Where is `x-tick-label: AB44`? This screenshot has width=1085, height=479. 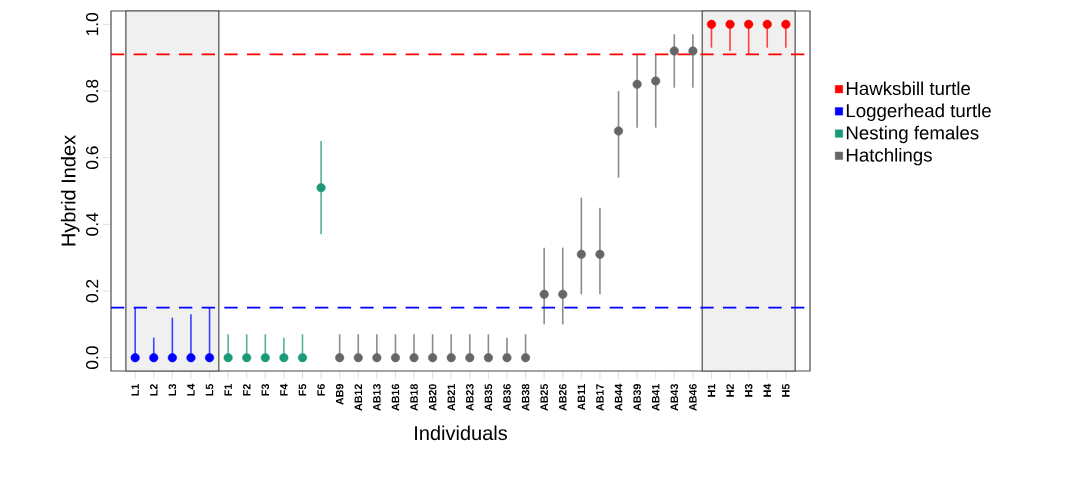 x-tick-label: AB44 is located at coordinates (618, 397).